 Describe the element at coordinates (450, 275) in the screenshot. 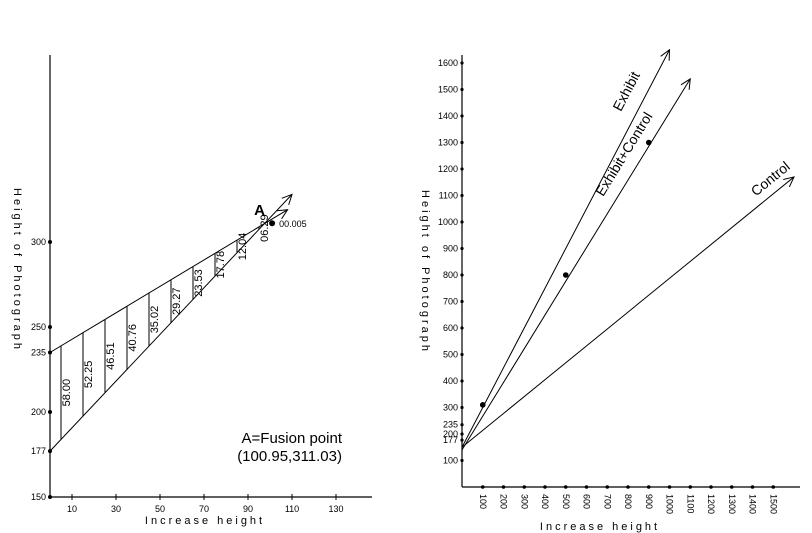

I see `y-tick-label: 800` at that location.